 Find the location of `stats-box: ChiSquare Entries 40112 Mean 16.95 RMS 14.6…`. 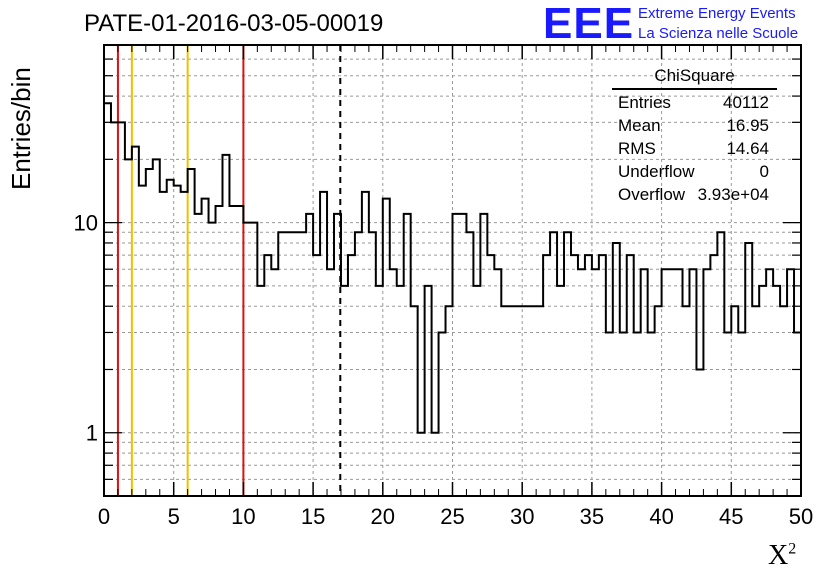

stats-box: ChiSquare Entries 40112 Mean 16.95 RMS 14.6… is located at coordinates (694, 136).